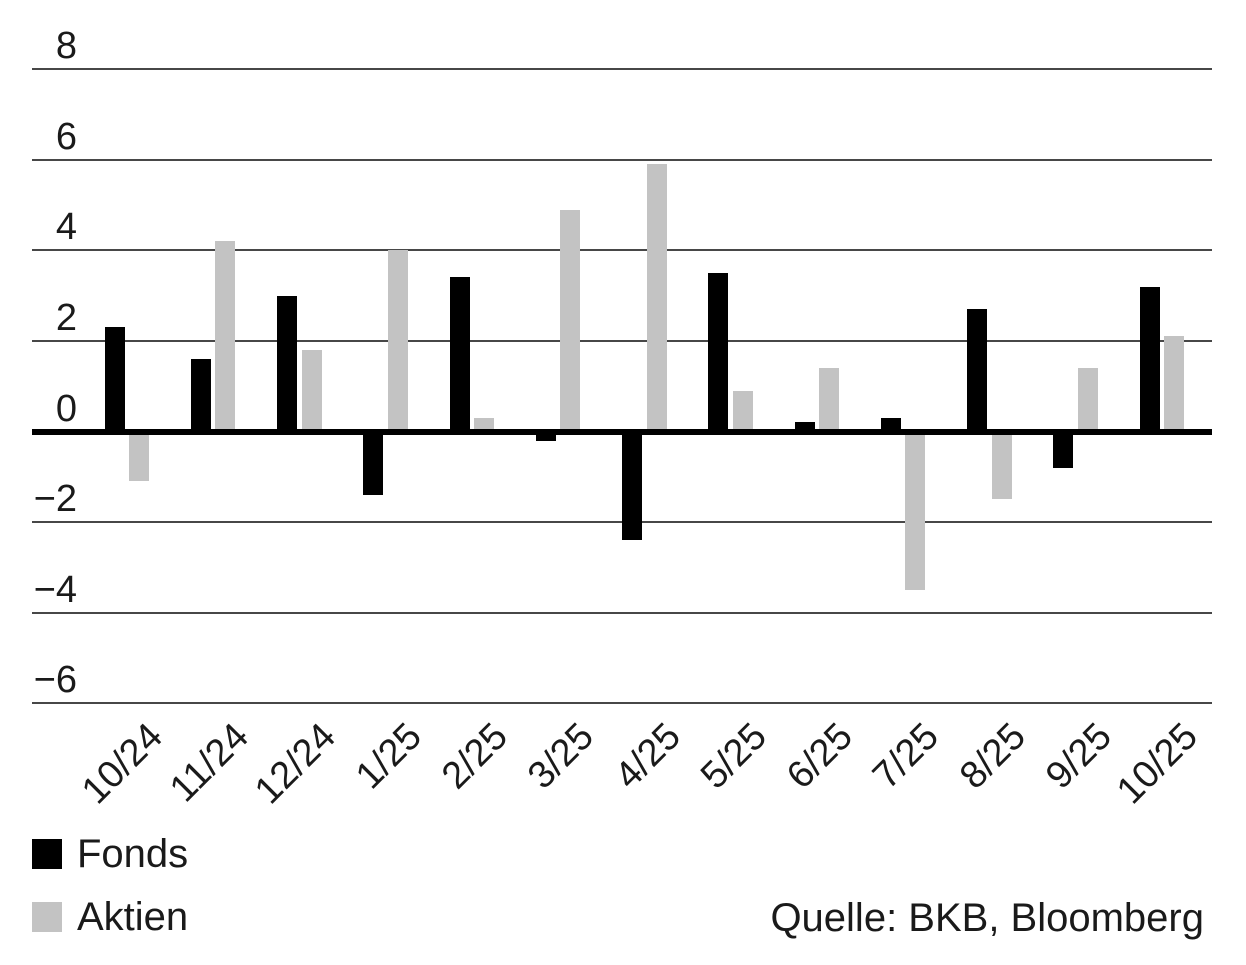 This screenshot has height=965, width=1246. Describe the element at coordinates (632, 486) in the screenshot. I see `fonds-bar-4/25` at that location.